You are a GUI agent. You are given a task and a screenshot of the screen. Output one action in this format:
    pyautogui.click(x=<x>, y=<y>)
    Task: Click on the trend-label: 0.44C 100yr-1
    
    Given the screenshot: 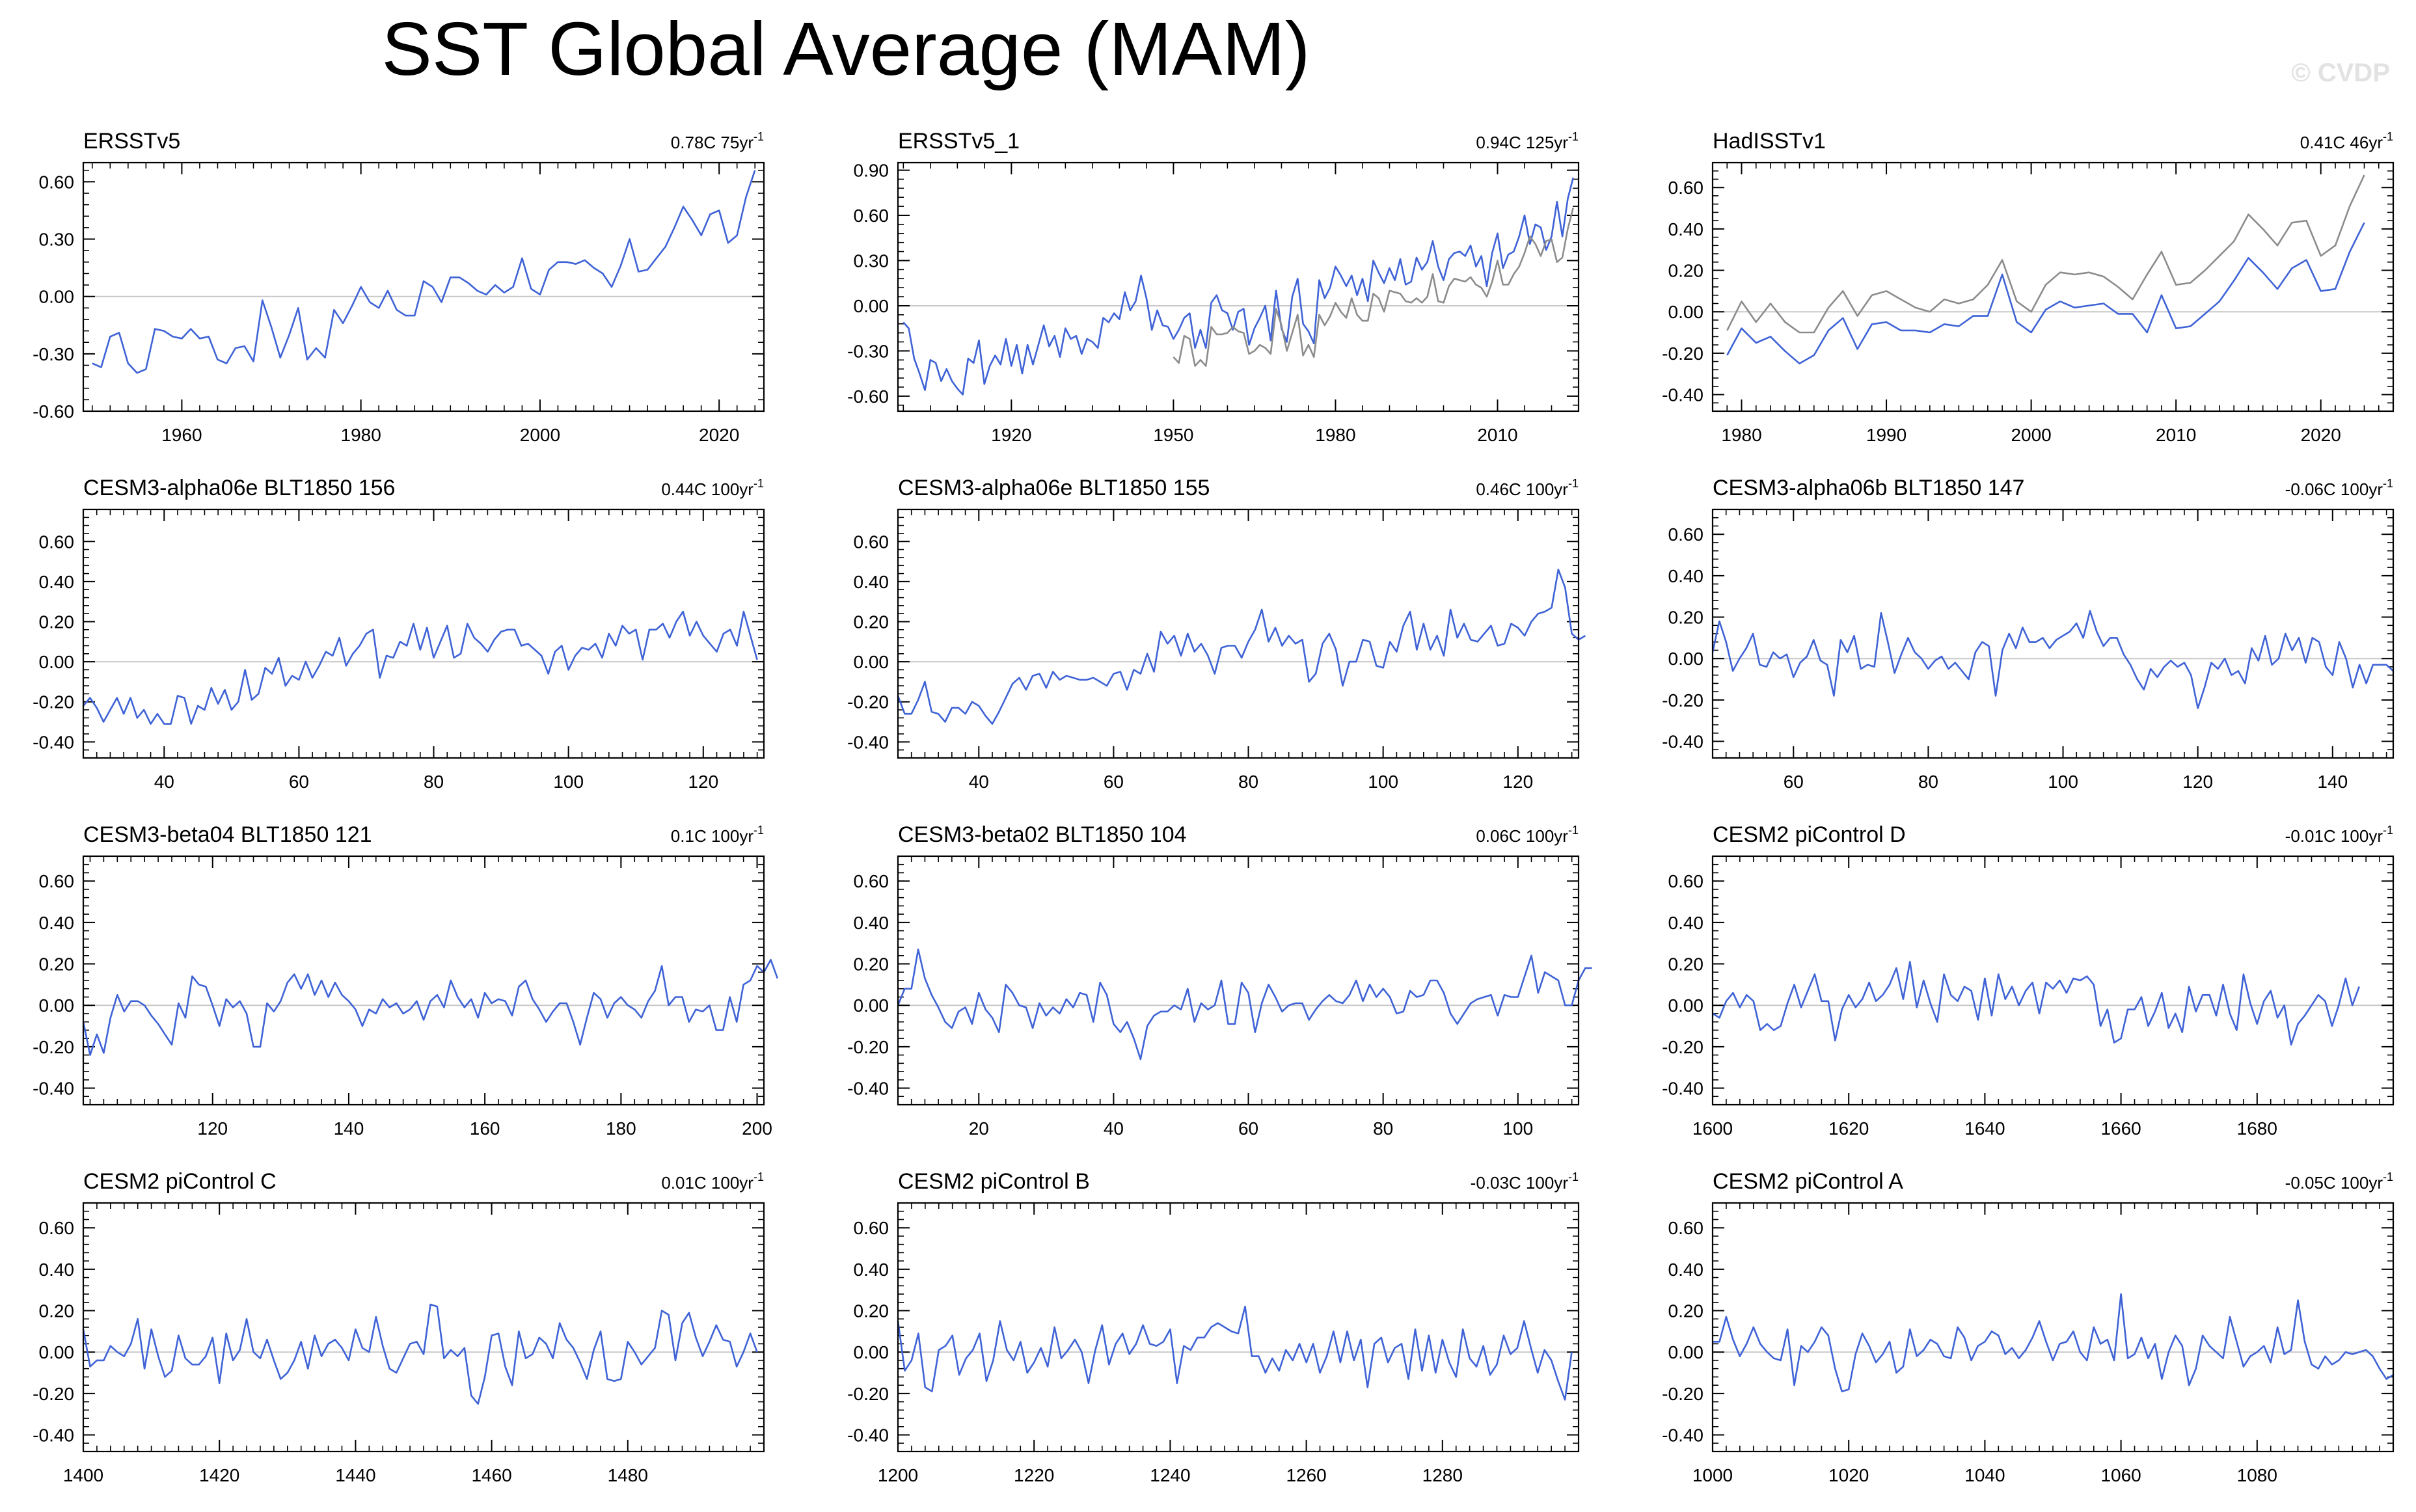 What is the action you would take?
    pyautogui.click(x=712, y=488)
    